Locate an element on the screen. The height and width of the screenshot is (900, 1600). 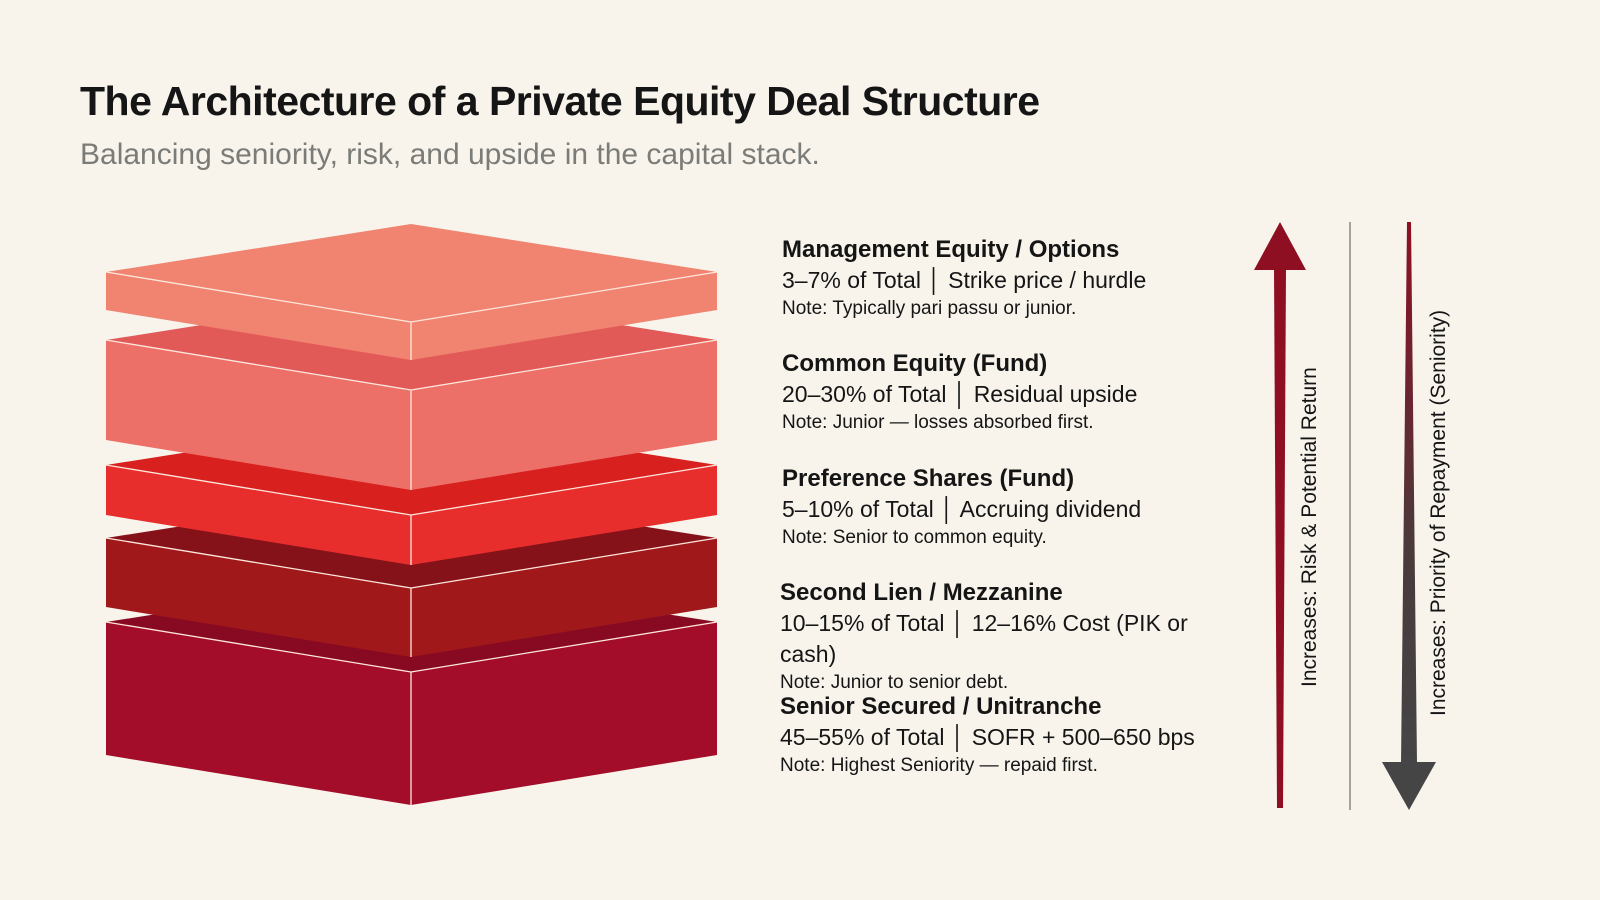
tier-detail: 3–7% of Total │ Strike price / hurdle is located at coordinates (964, 280).